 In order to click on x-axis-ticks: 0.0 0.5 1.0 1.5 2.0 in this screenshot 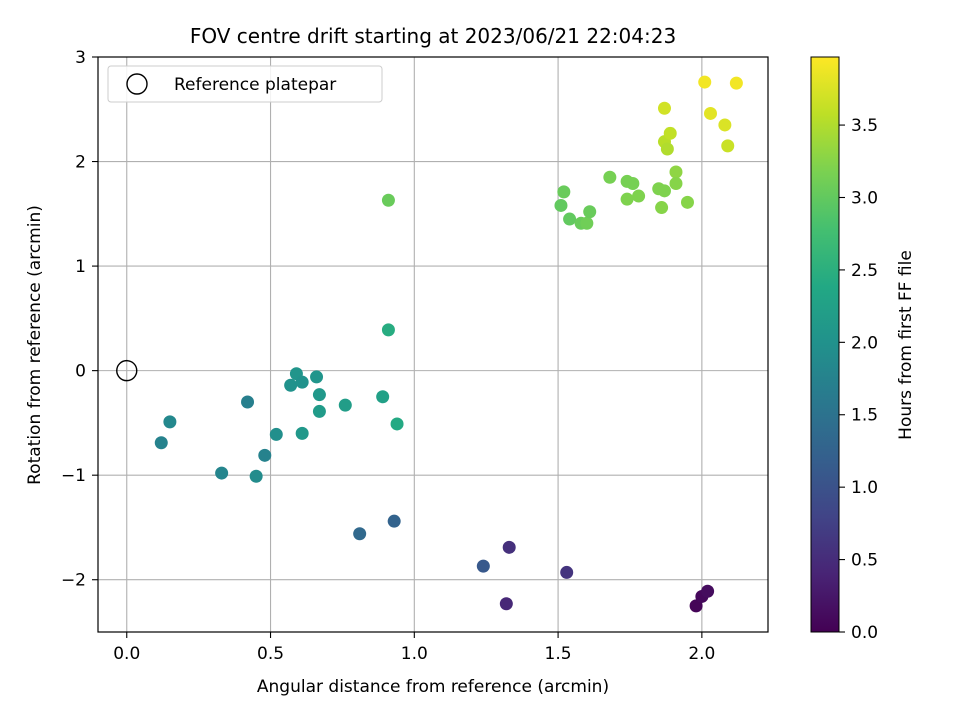, I will do `click(414, 648)`.